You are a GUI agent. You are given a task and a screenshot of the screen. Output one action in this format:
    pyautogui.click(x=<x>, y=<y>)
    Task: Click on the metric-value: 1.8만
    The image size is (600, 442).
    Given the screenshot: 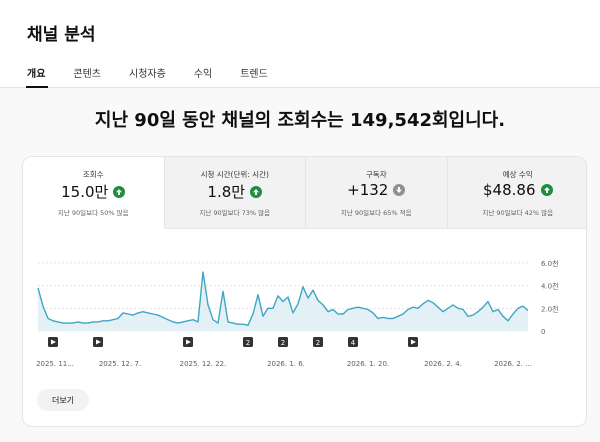 What is the action you would take?
    pyautogui.click(x=226, y=192)
    